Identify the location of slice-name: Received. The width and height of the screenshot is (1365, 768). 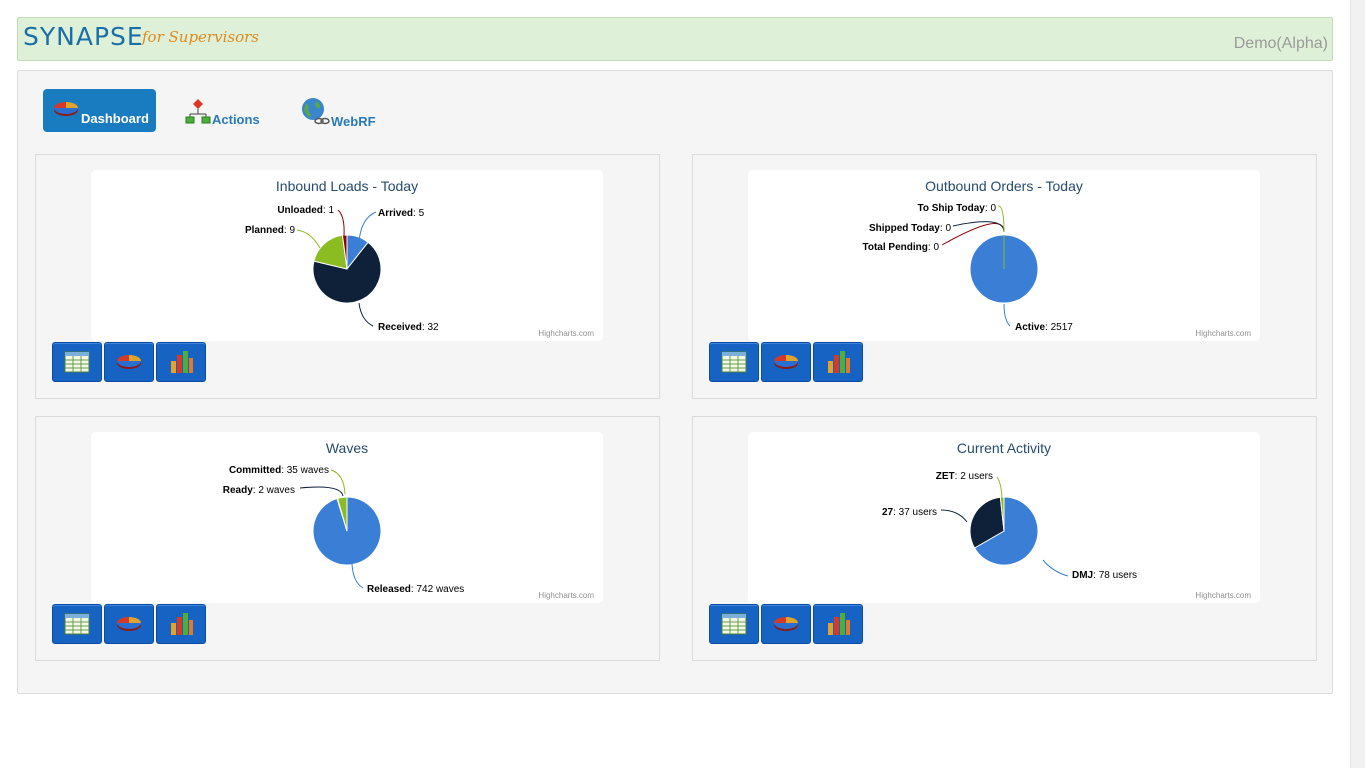
(400, 327).